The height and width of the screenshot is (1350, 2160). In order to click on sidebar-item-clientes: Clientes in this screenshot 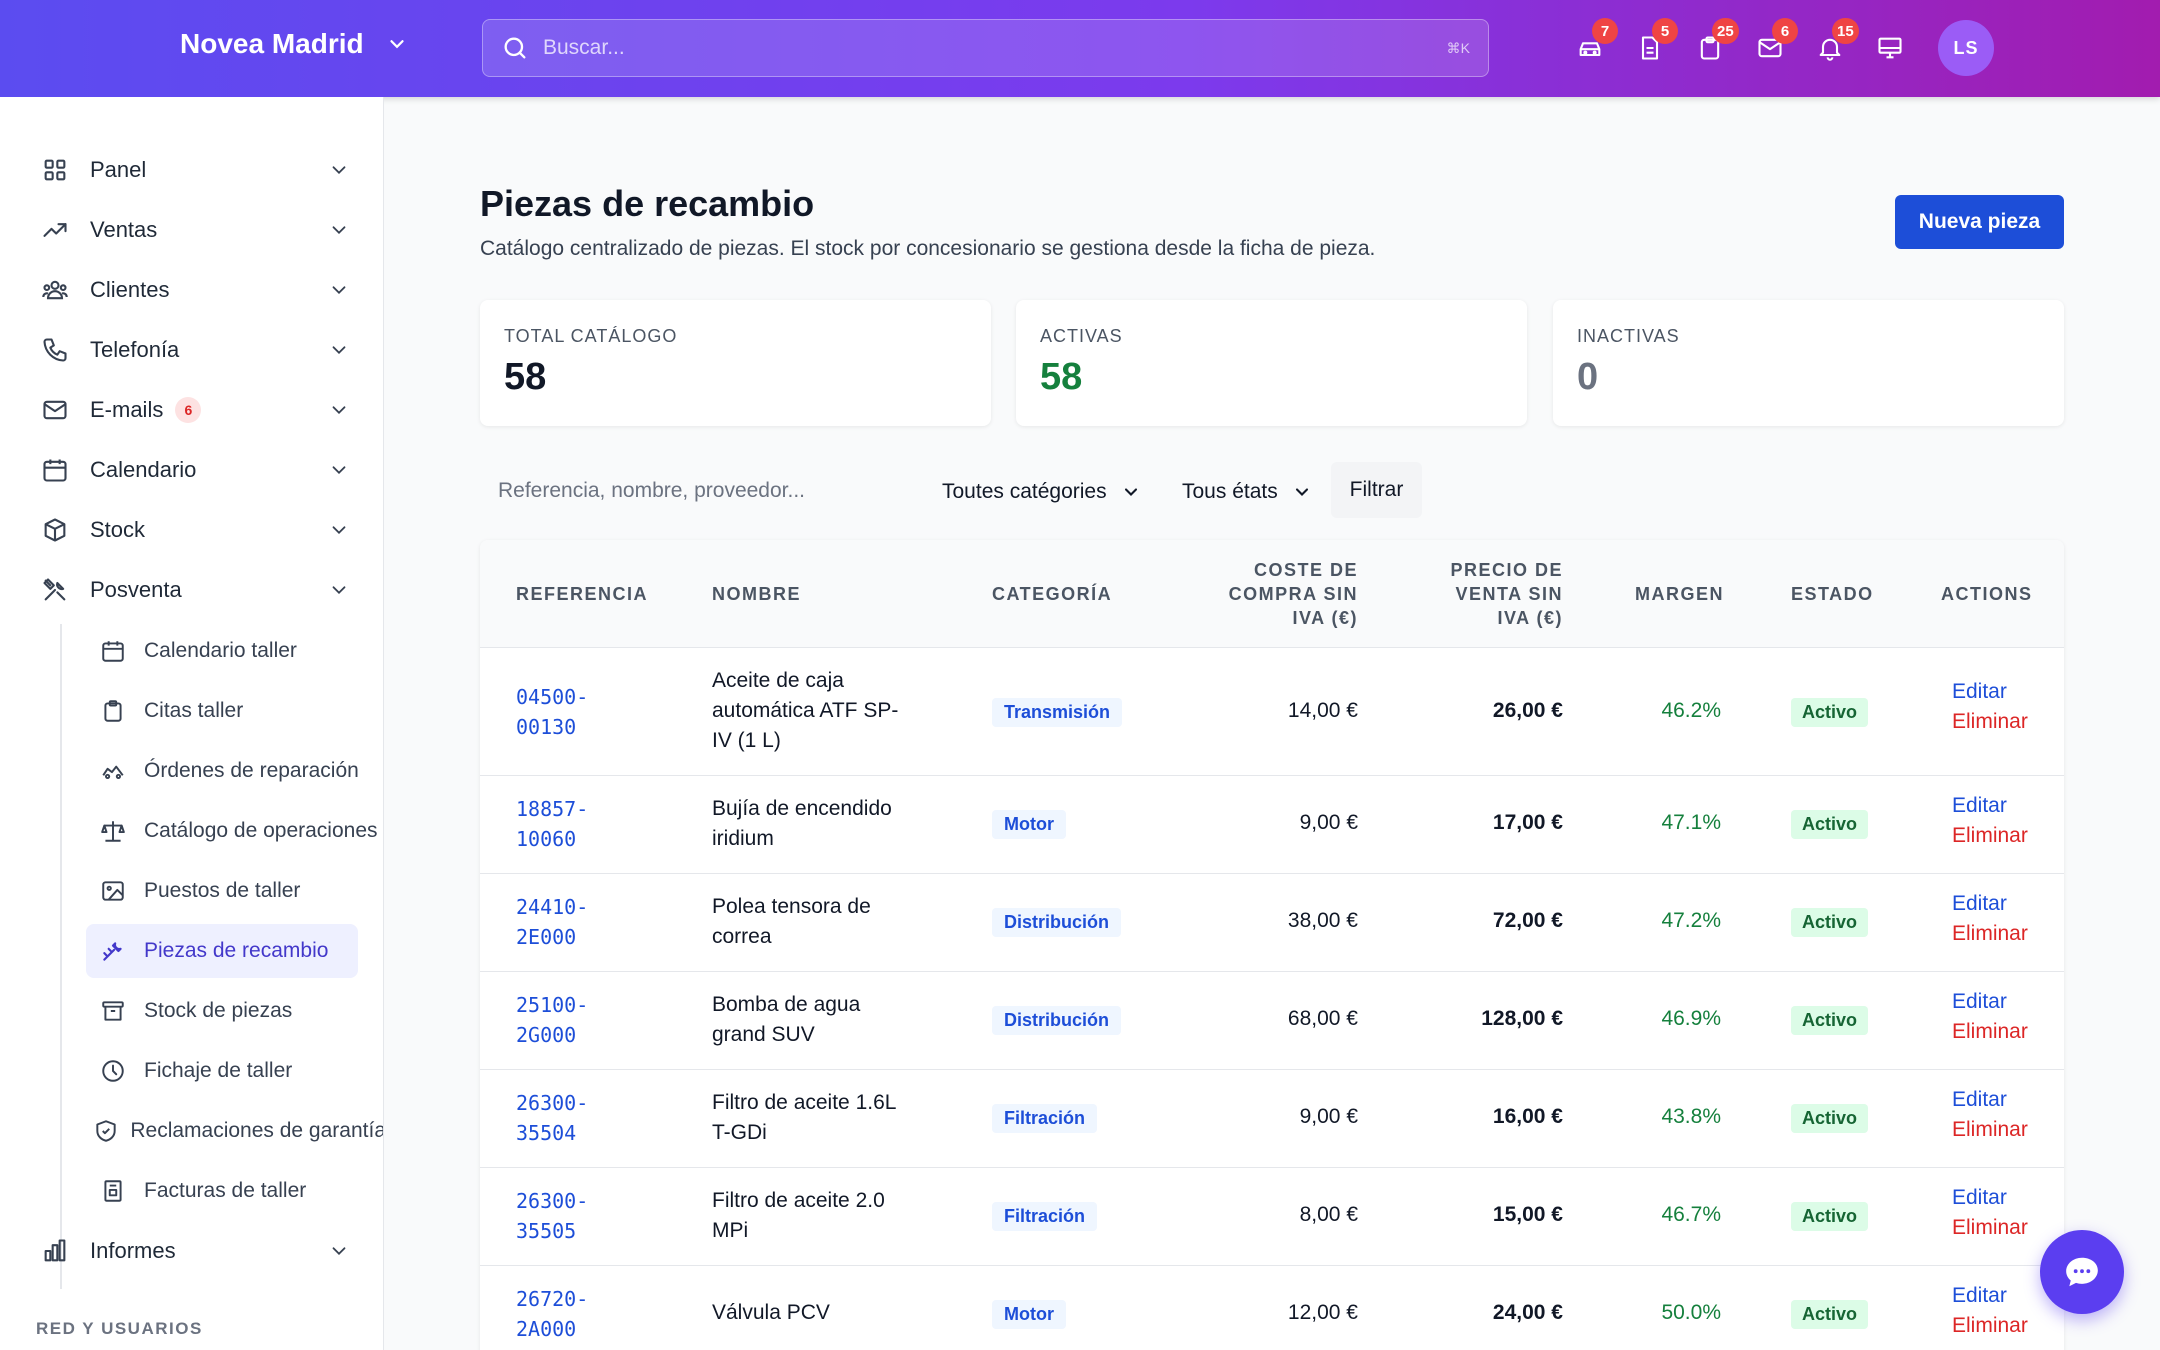, I will do `click(195, 290)`.